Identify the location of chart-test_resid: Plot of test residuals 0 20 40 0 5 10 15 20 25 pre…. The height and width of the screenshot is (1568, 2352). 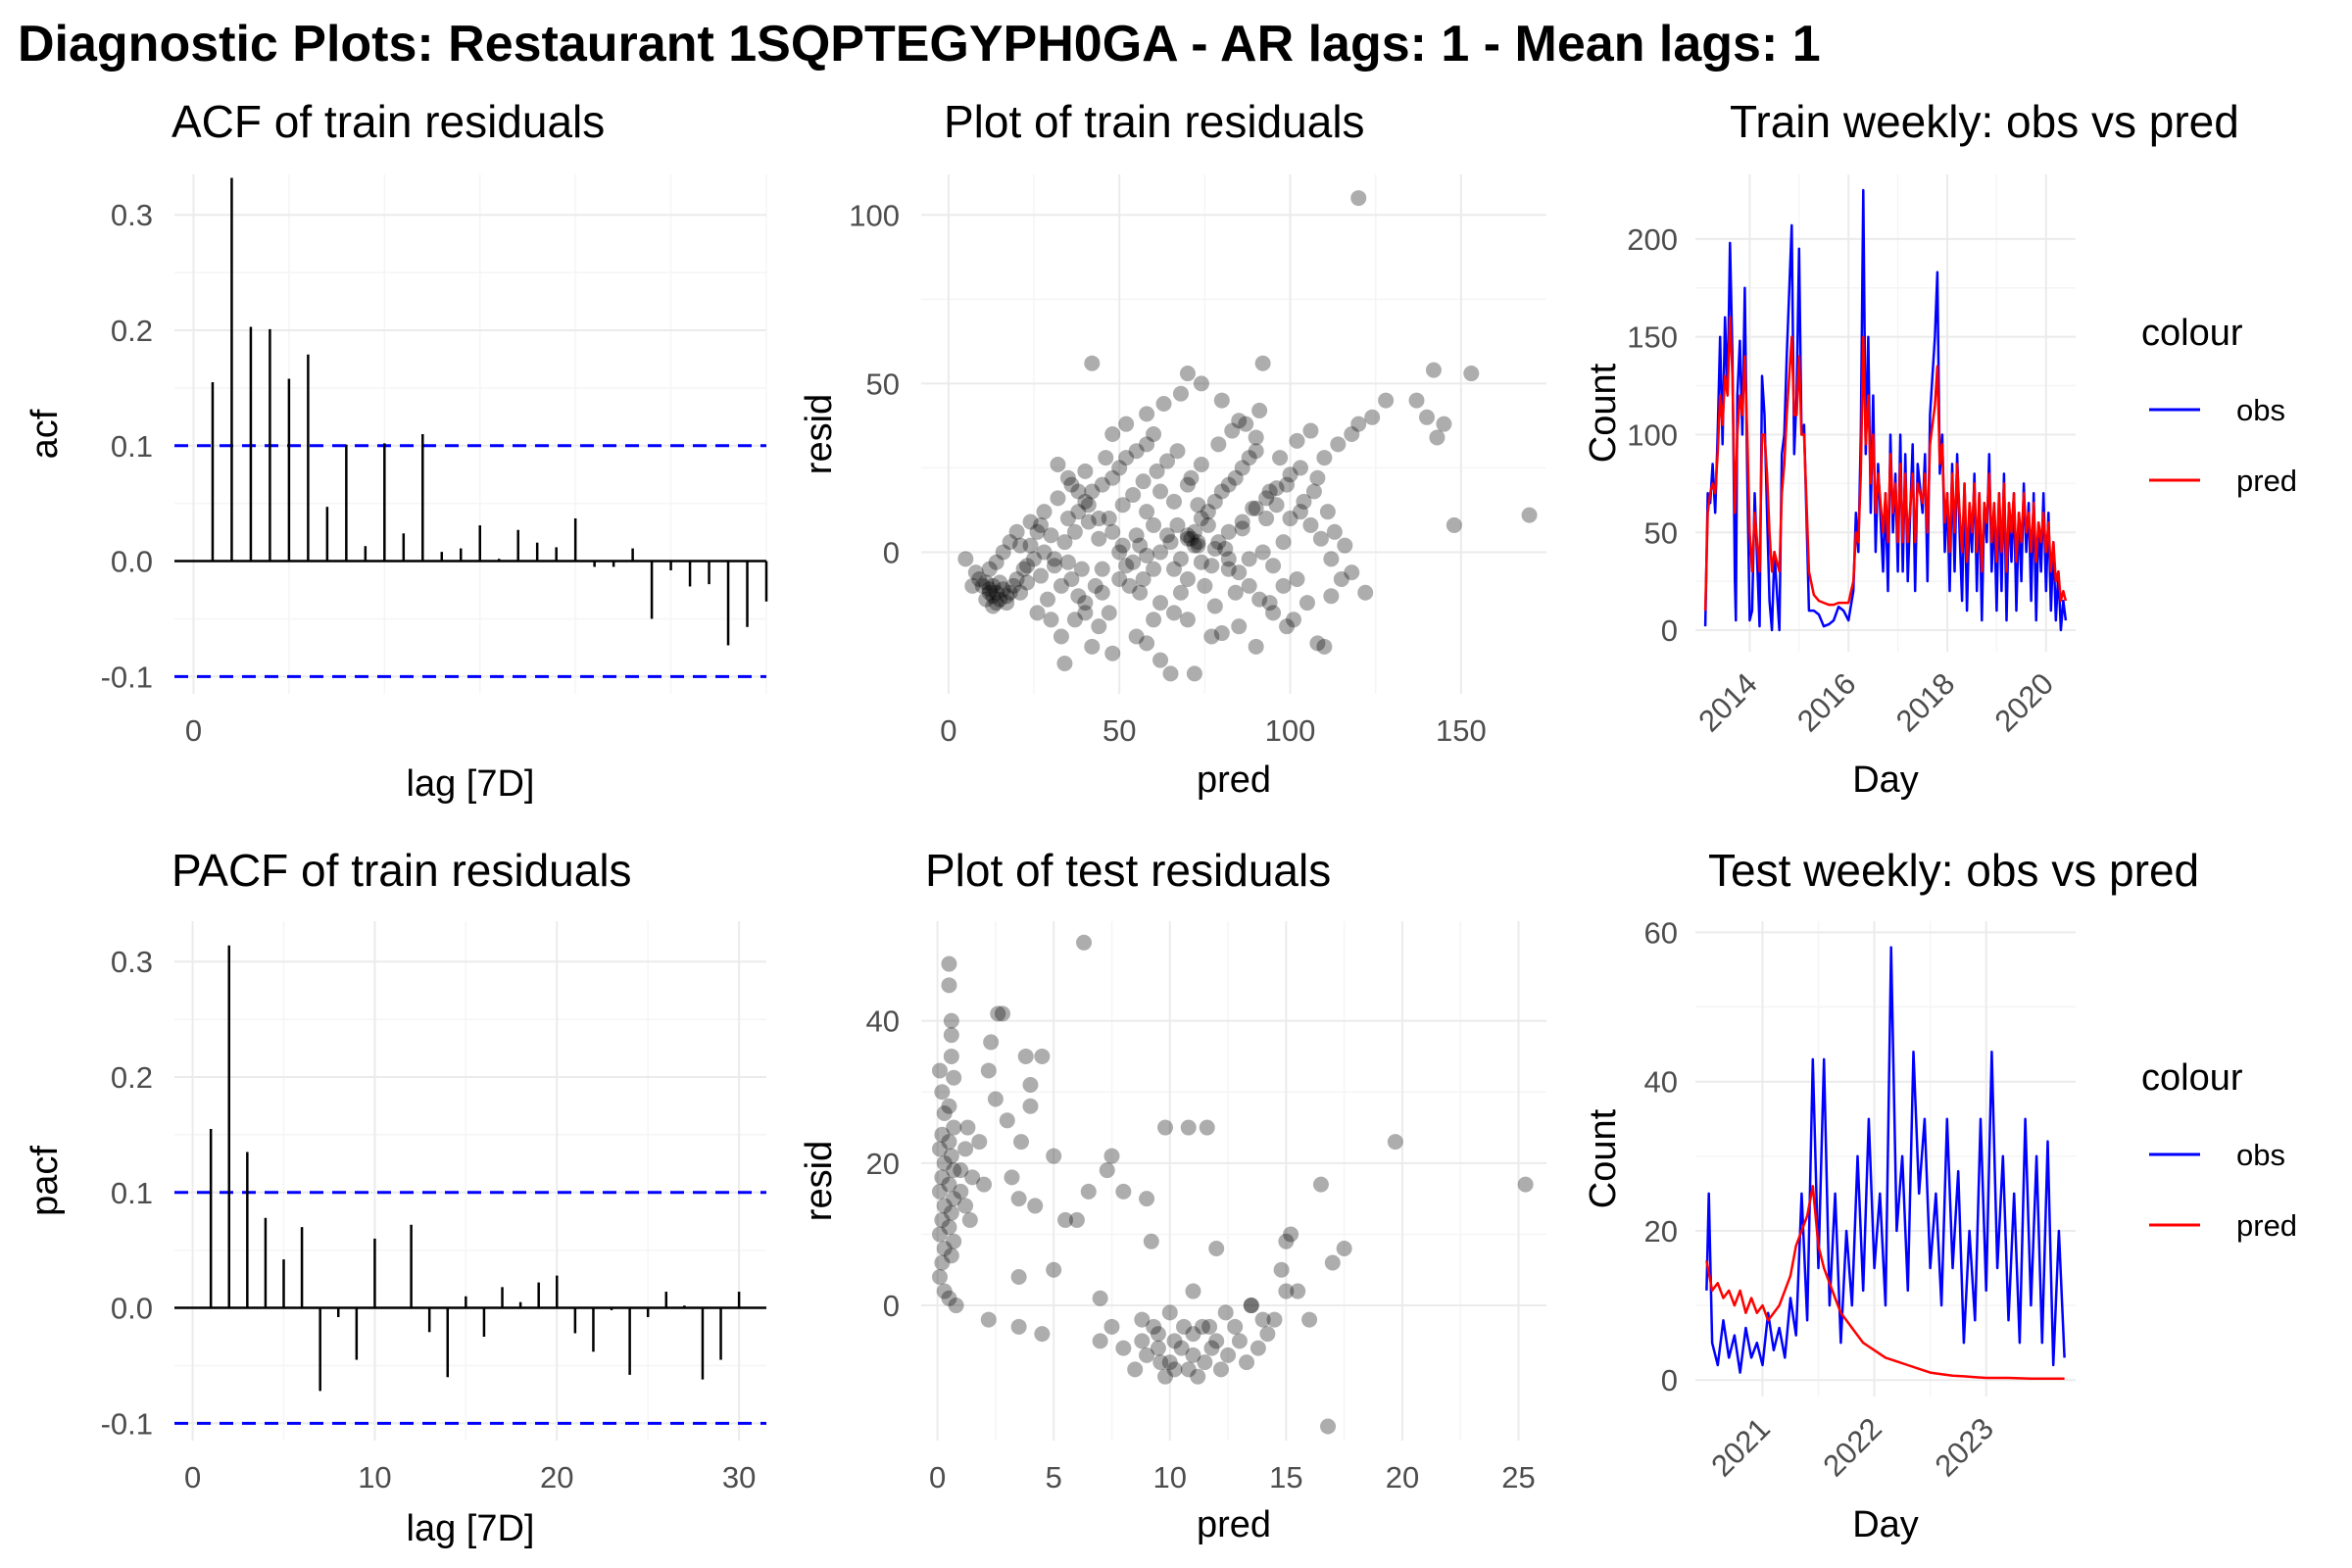
(1172, 1195).